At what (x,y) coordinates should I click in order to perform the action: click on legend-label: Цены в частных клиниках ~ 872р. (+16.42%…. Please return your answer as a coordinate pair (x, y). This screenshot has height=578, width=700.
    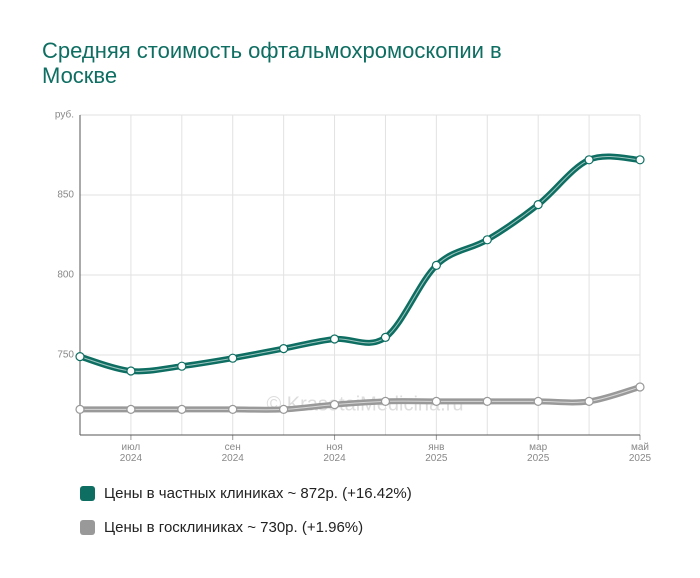
    Looking at the image, I should click on (258, 493).